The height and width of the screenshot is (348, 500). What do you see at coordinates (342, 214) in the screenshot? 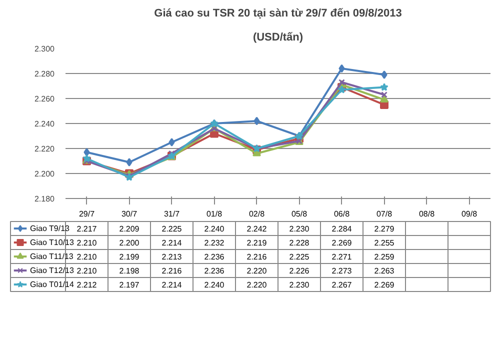
I see `x-tick-label: 06/8` at bounding box center [342, 214].